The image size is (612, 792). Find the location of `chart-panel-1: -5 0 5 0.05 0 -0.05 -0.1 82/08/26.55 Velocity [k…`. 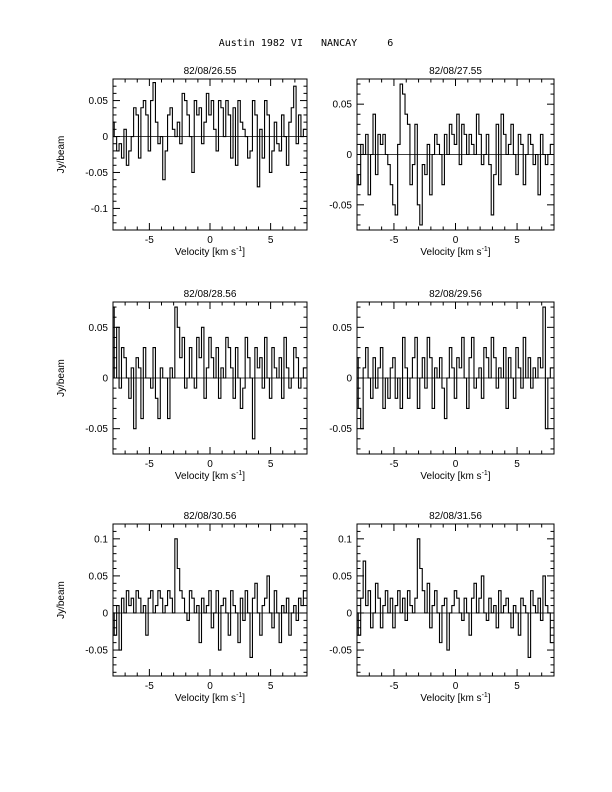

chart-panel-1: -5 0 5 0.05 0 -0.05 -0.1 82/08/26.55 Velocity [k… is located at coordinates (182, 162).